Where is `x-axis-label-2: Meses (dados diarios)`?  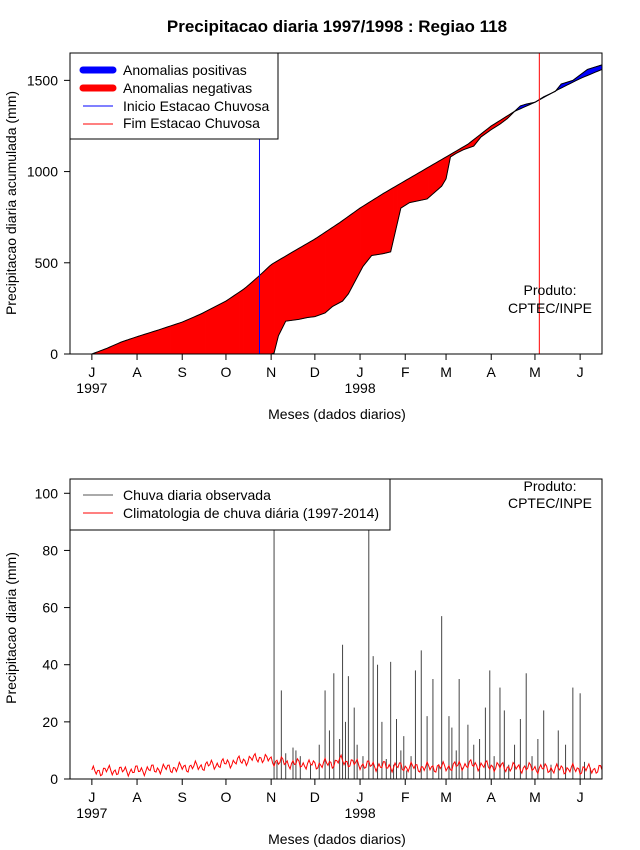 x-axis-label-2: Meses (dados diarios) is located at coordinates (337, 839).